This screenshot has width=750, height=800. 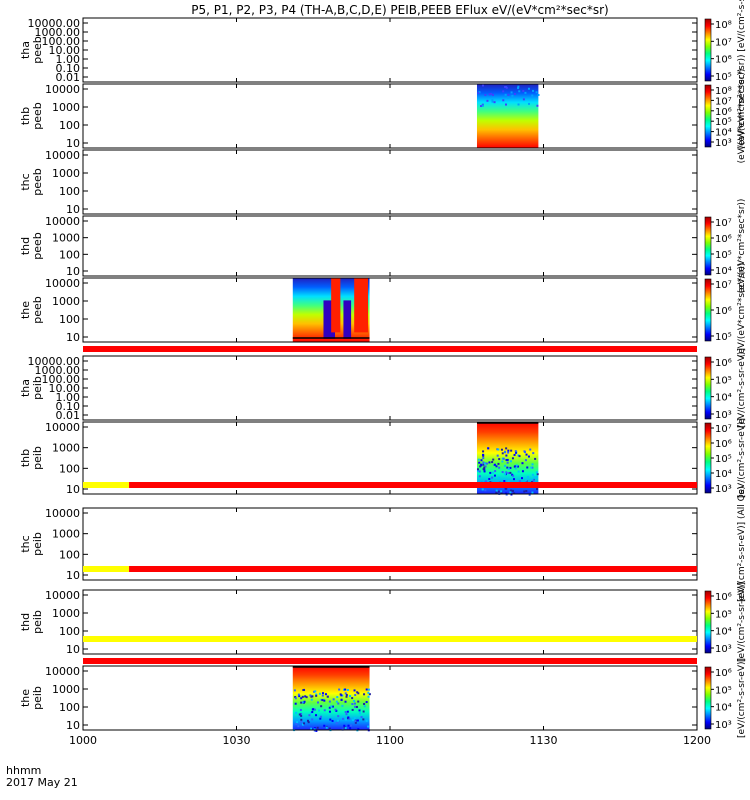 I want to click on colorbar-label: [eV/(cm²-s-sr-eV)], so click(x=742, y=388).